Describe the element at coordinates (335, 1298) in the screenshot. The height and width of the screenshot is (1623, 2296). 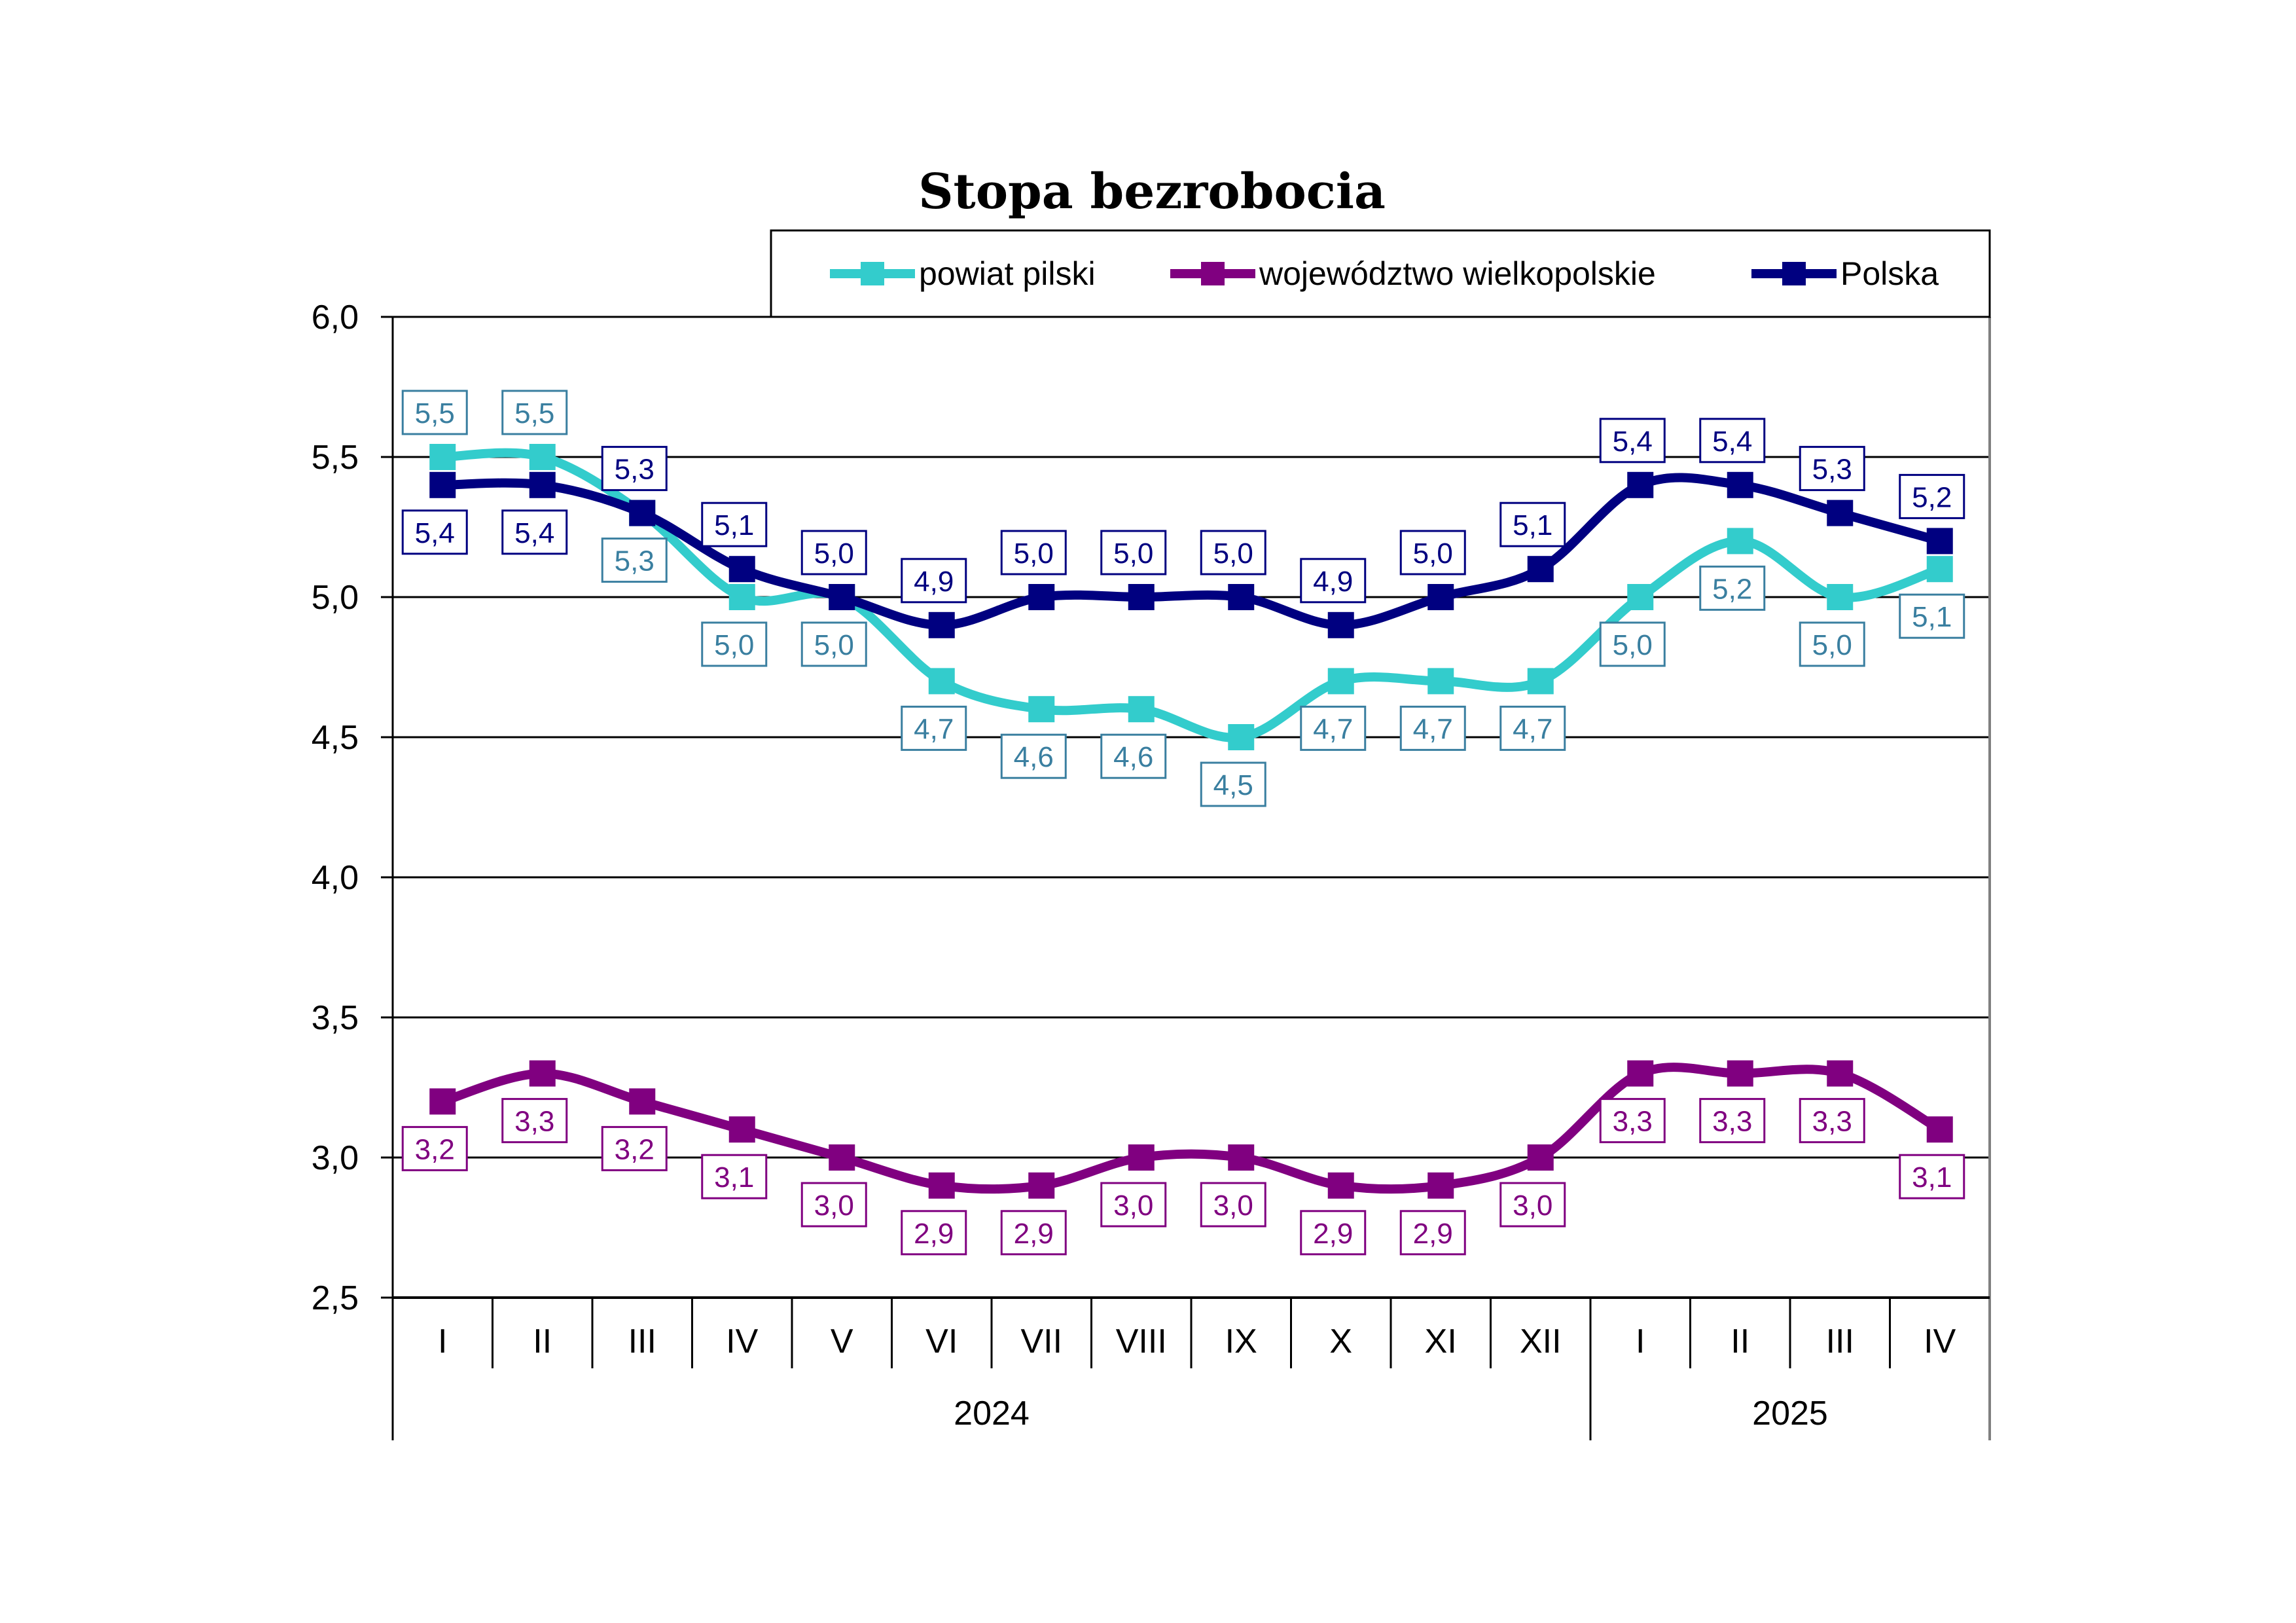
I see `y-tick-label: 2,5` at that location.